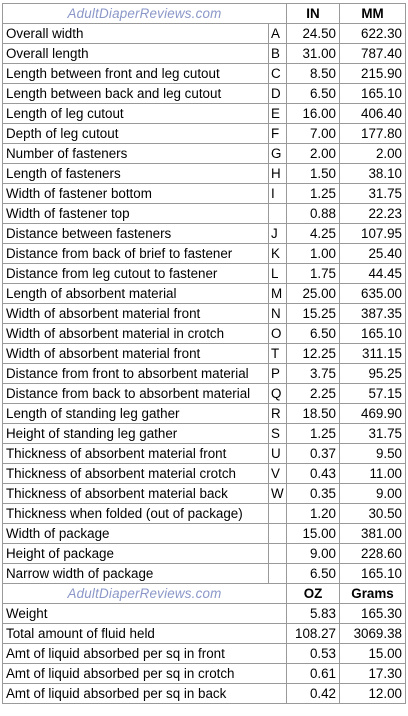  Describe the element at coordinates (313, 613) in the screenshot. I see `value-oz: 5.83` at that location.